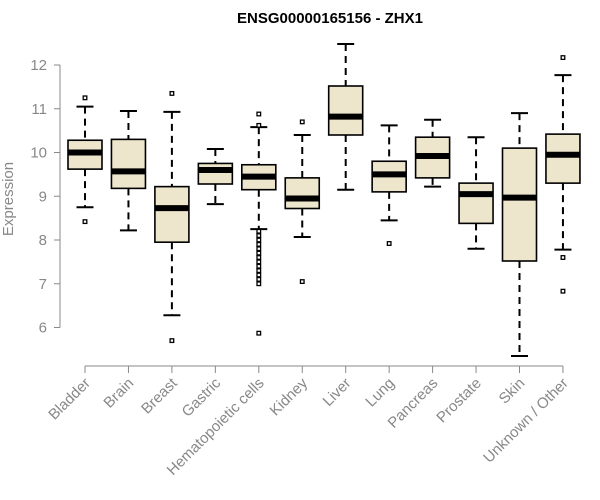 The width and height of the screenshot is (600, 500). What do you see at coordinates (43, 284) in the screenshot?
I see `y-tick-label: 7` at bounding box center [43, 284].